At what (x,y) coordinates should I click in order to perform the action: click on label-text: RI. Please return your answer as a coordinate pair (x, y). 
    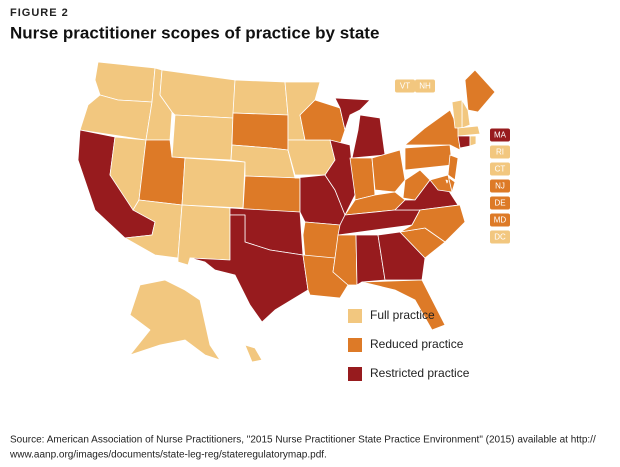
    Looking at the image, I should click on (500, 152).